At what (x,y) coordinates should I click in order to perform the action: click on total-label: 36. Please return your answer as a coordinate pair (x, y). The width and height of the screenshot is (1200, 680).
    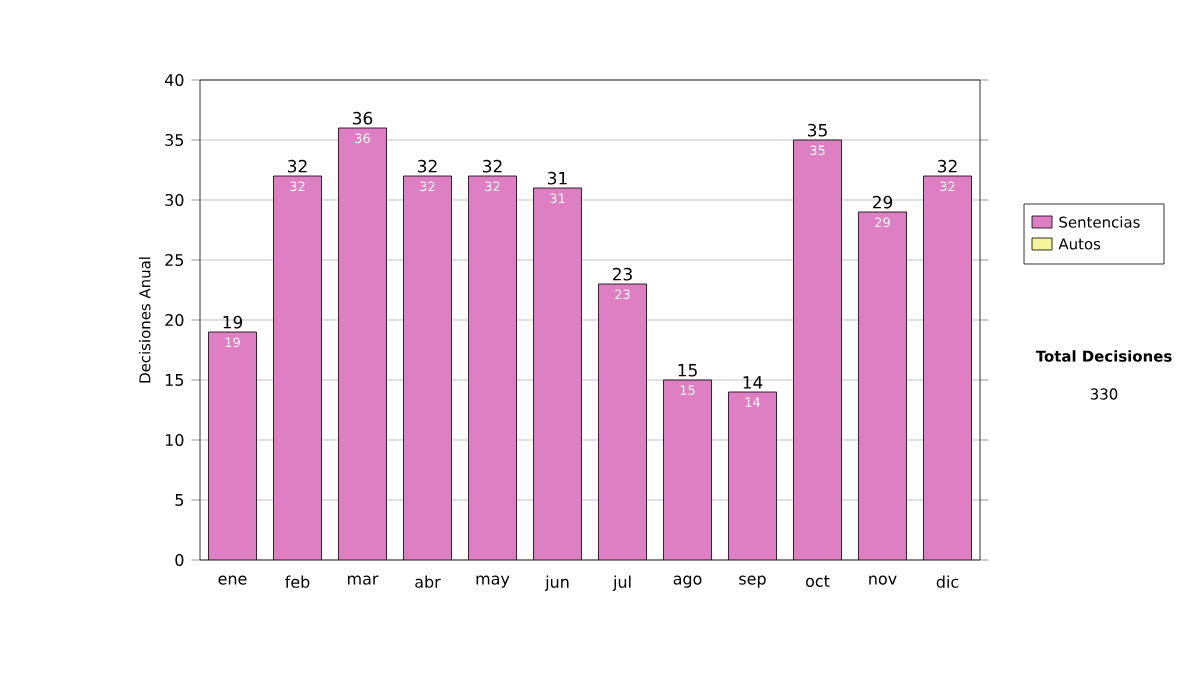
    Looking at the image, I should click on (363, 118).